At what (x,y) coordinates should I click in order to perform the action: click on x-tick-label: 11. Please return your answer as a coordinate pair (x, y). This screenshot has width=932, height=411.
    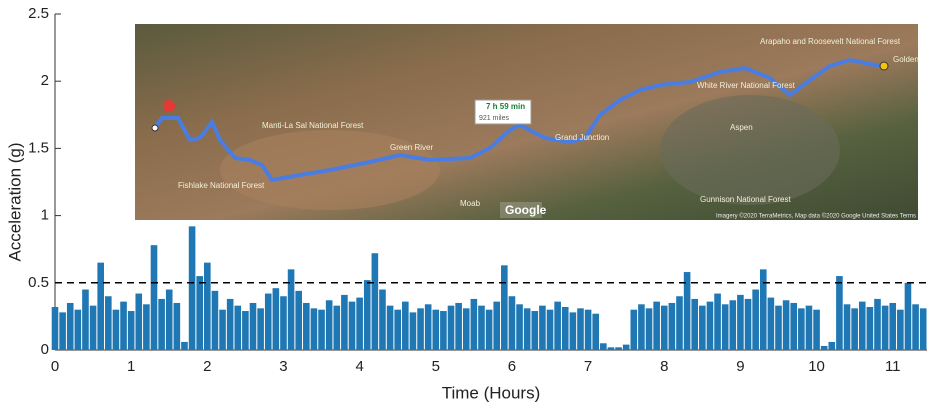
    Looking at the image, I should click on (893, 366).